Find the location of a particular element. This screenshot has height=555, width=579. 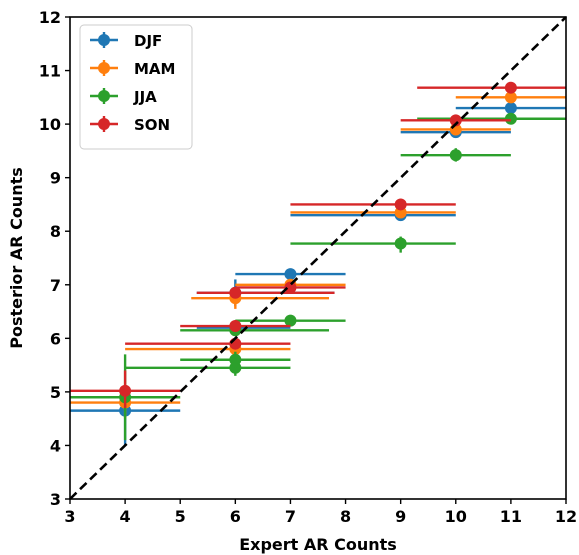

x-tick-label-10: 10 is located at coordinates (456, 516).